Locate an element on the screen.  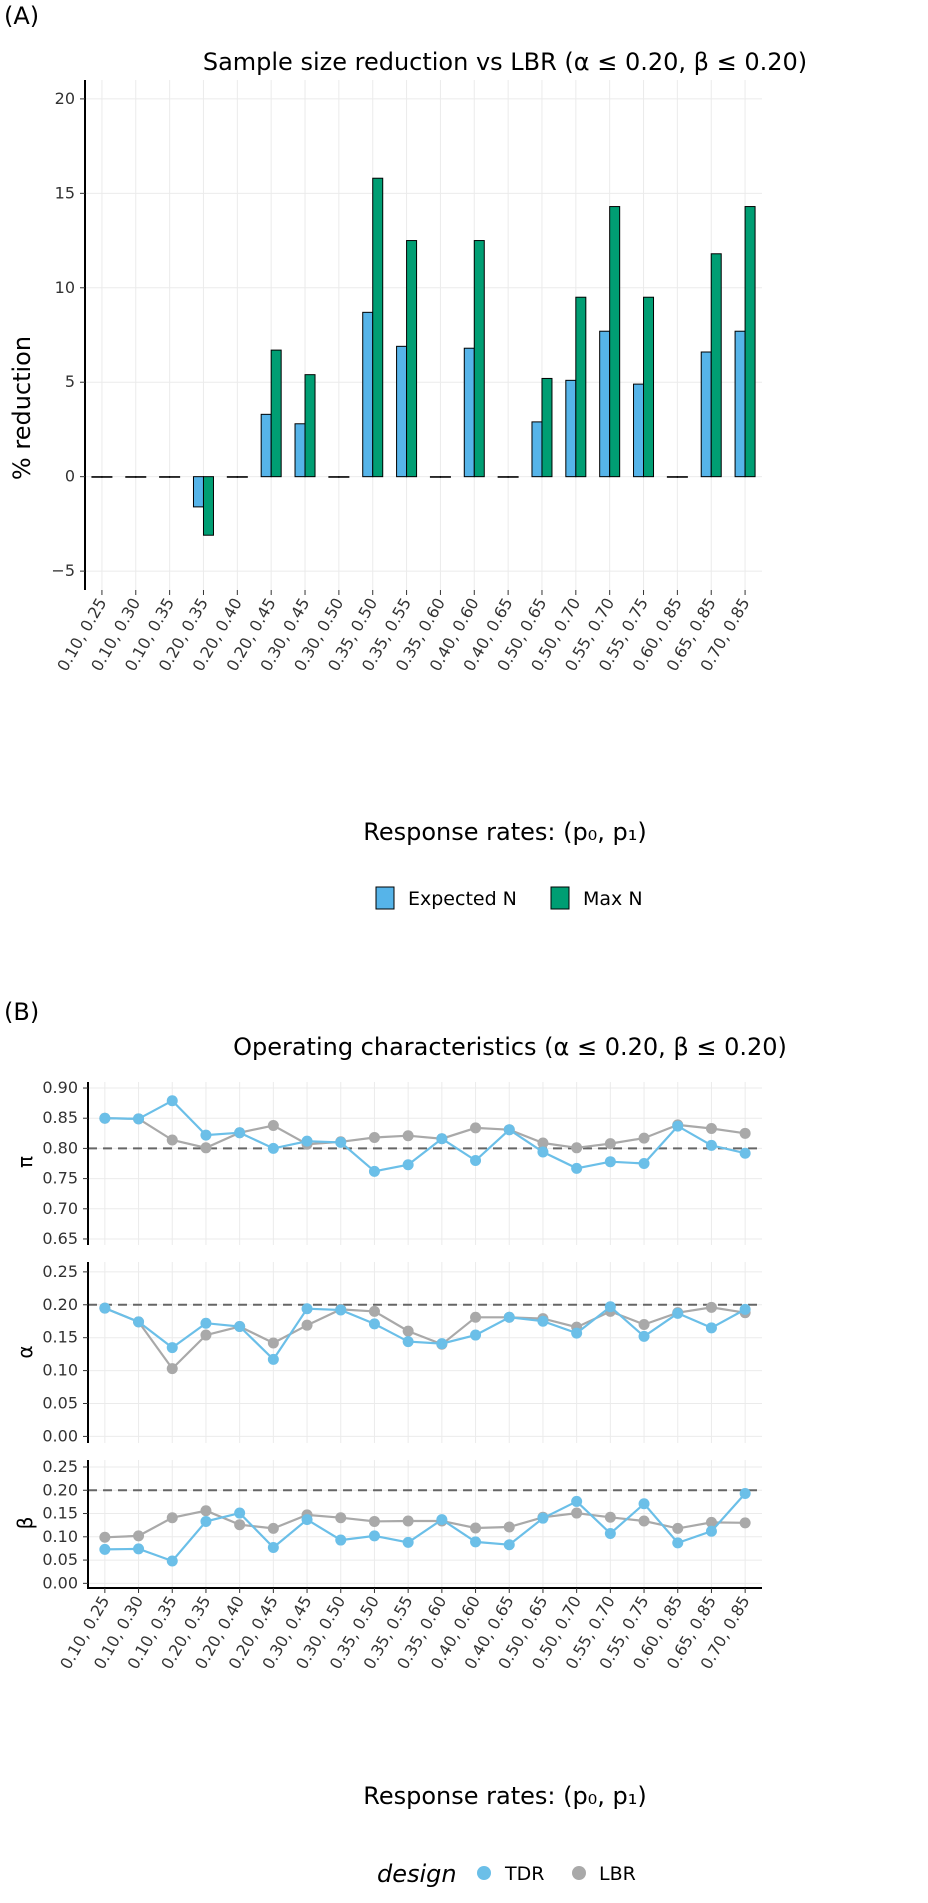
legend-lbr-label: LBR is located at coordinates (617, 1874).